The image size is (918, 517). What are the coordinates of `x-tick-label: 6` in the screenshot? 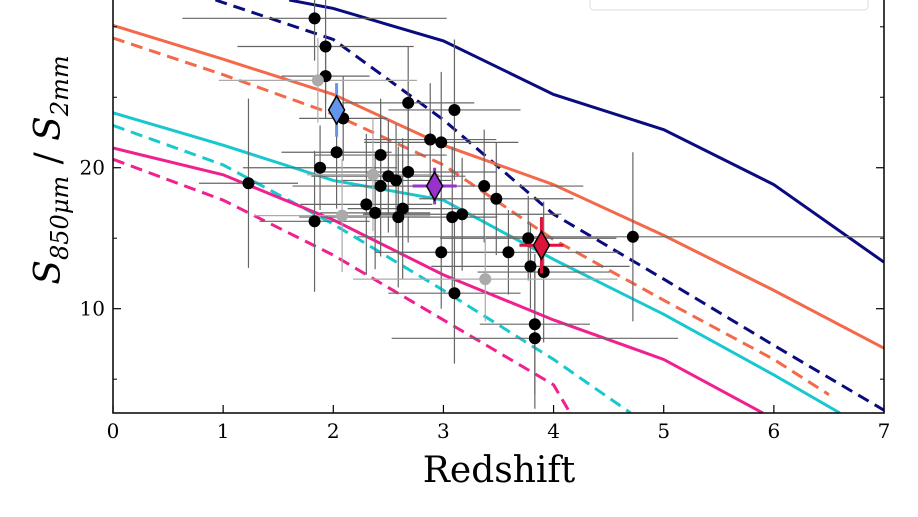 It's located at (773, 431).